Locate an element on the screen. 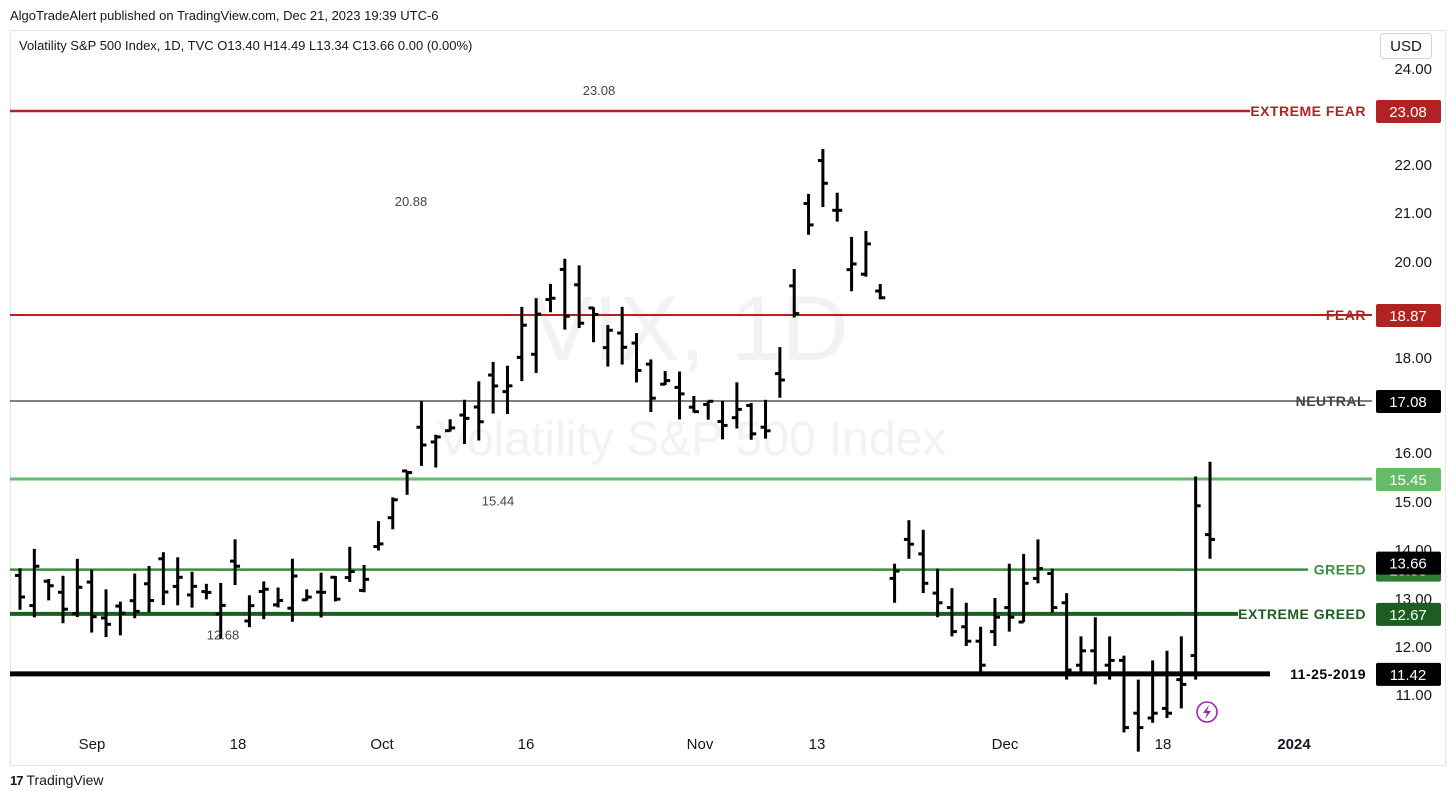 The image size is (1456, 800). price-tag-label: 18.87 is located at coordinates (1408, 316).